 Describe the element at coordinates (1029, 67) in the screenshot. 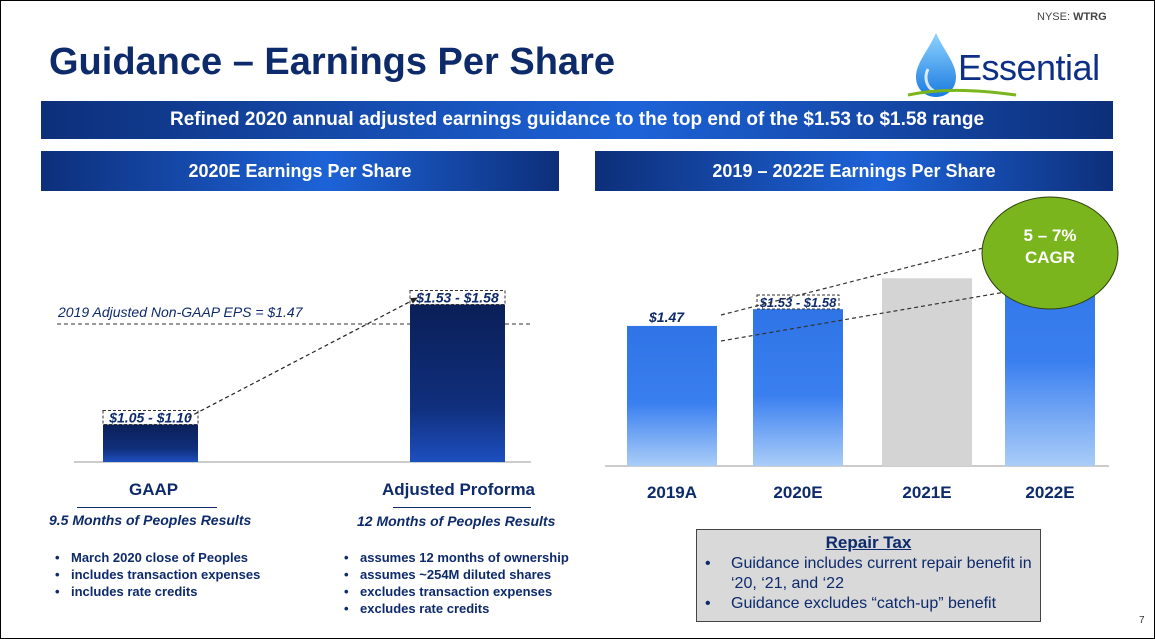

I see `logo-wordmark: Essential` at that location.